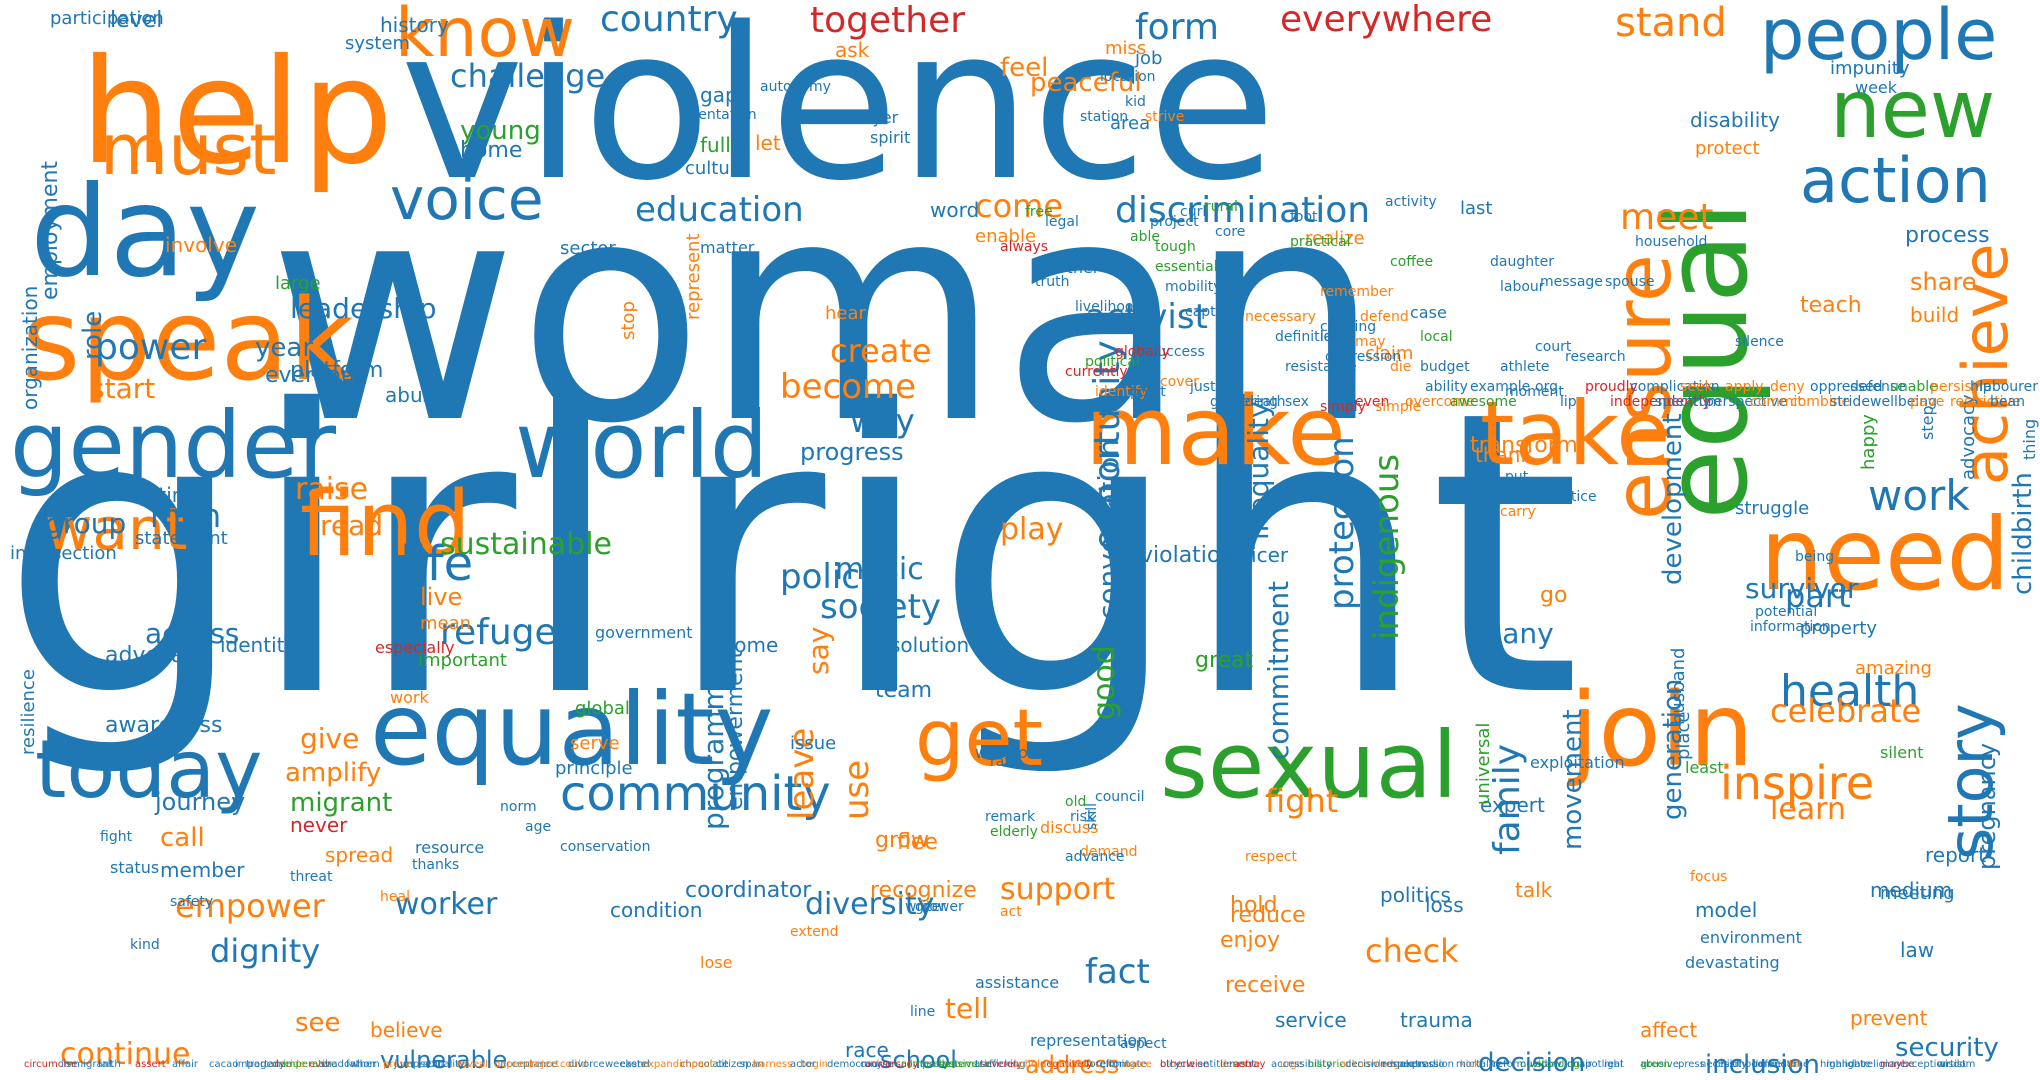  Describe the element at coordinates (1108, 529) in the screenshot. I see `word-conversation: conversation` at that location.